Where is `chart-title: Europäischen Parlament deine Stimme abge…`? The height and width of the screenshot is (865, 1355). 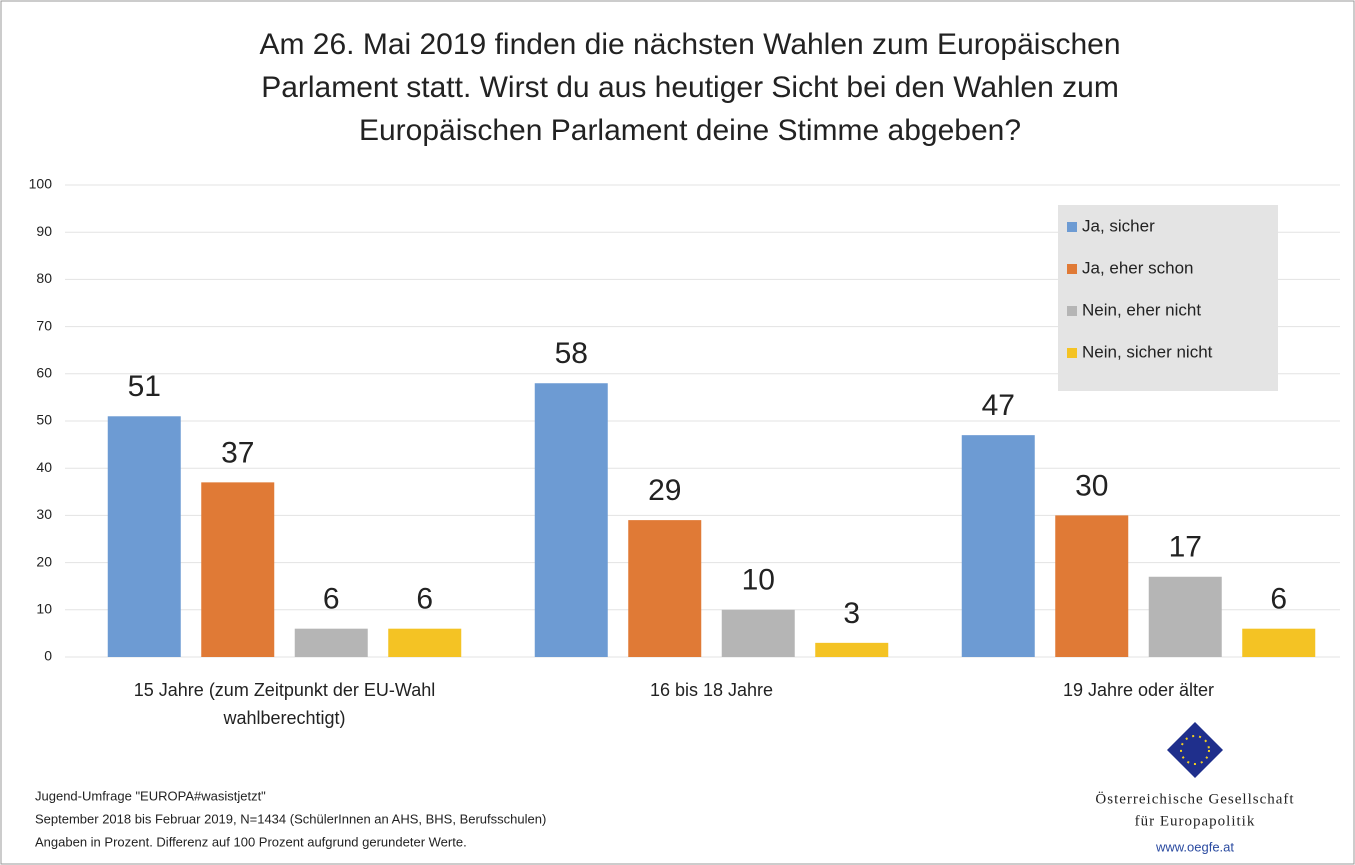 chart-title: Europäischen Parlament deine Stimme abge… is located at coordinates (690, 130).